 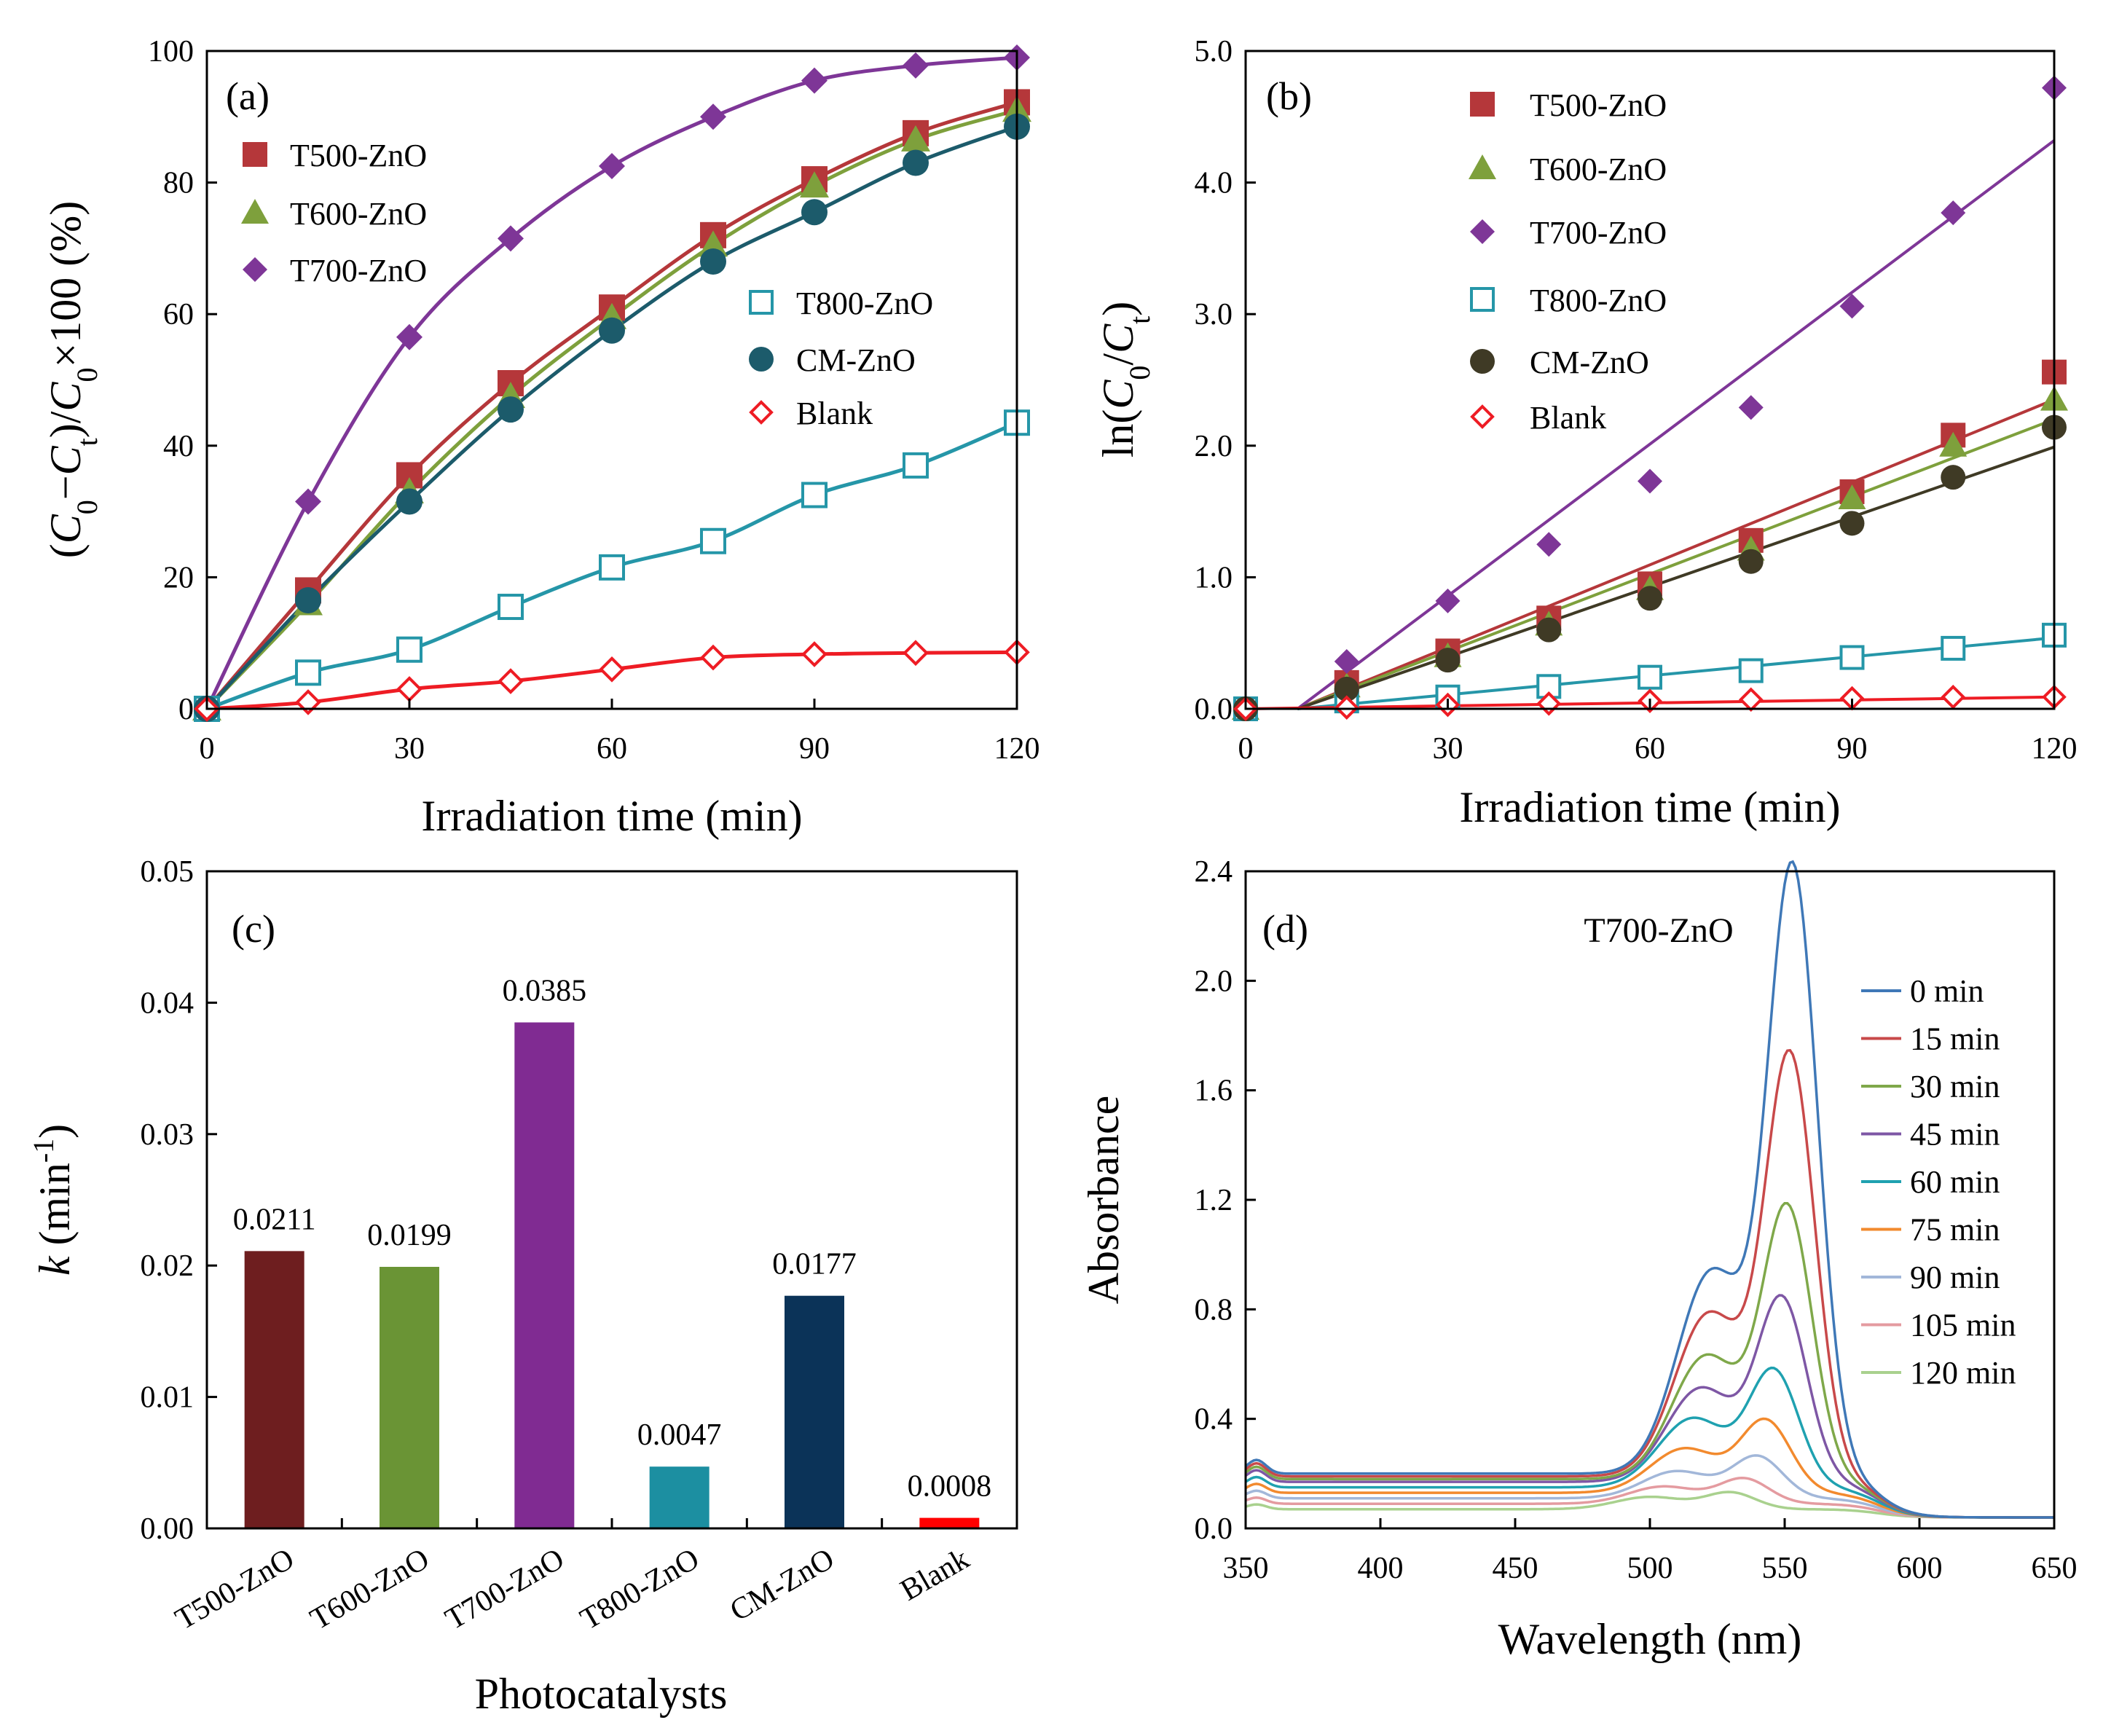 I want to click on panel-d-legend-label-45-min: 45 min, so click(x=1955, y=1134).